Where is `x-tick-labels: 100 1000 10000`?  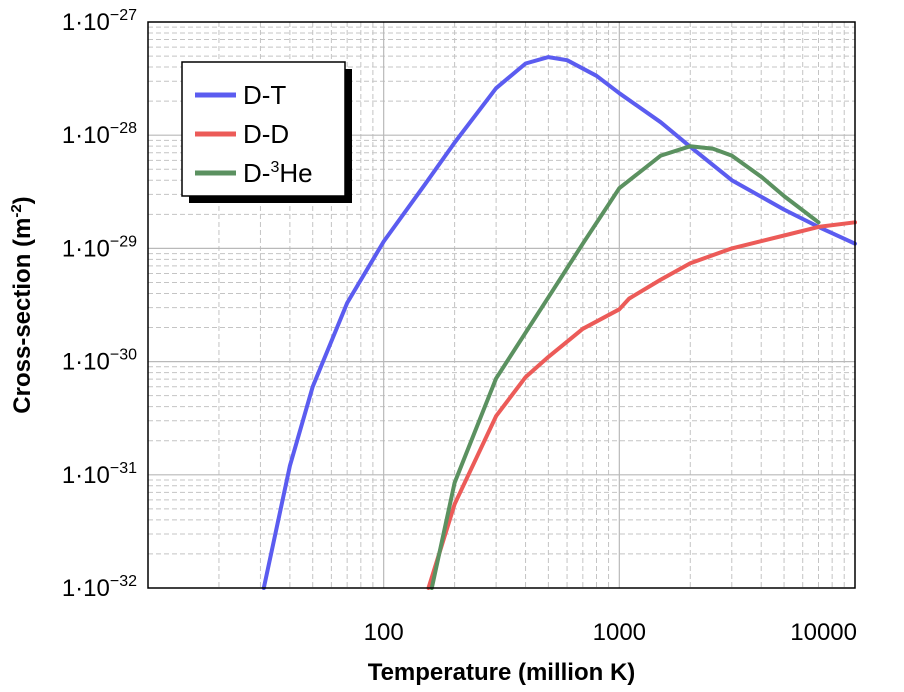 x-tick-labels: 100 1000 10000 is located at coordinates (610, 632).